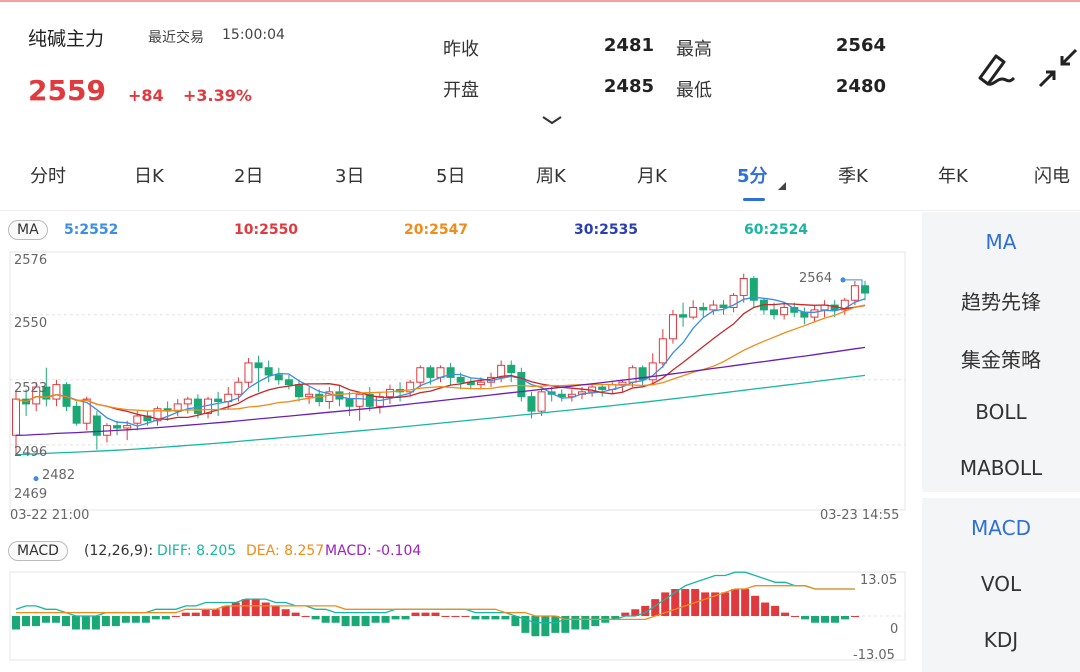 This screenshot has width=1080, height=672. Describe the element at coordinates (285, 551) in the screenshot. I see `macd-dea-legend: DEA: 8.257` at that location.